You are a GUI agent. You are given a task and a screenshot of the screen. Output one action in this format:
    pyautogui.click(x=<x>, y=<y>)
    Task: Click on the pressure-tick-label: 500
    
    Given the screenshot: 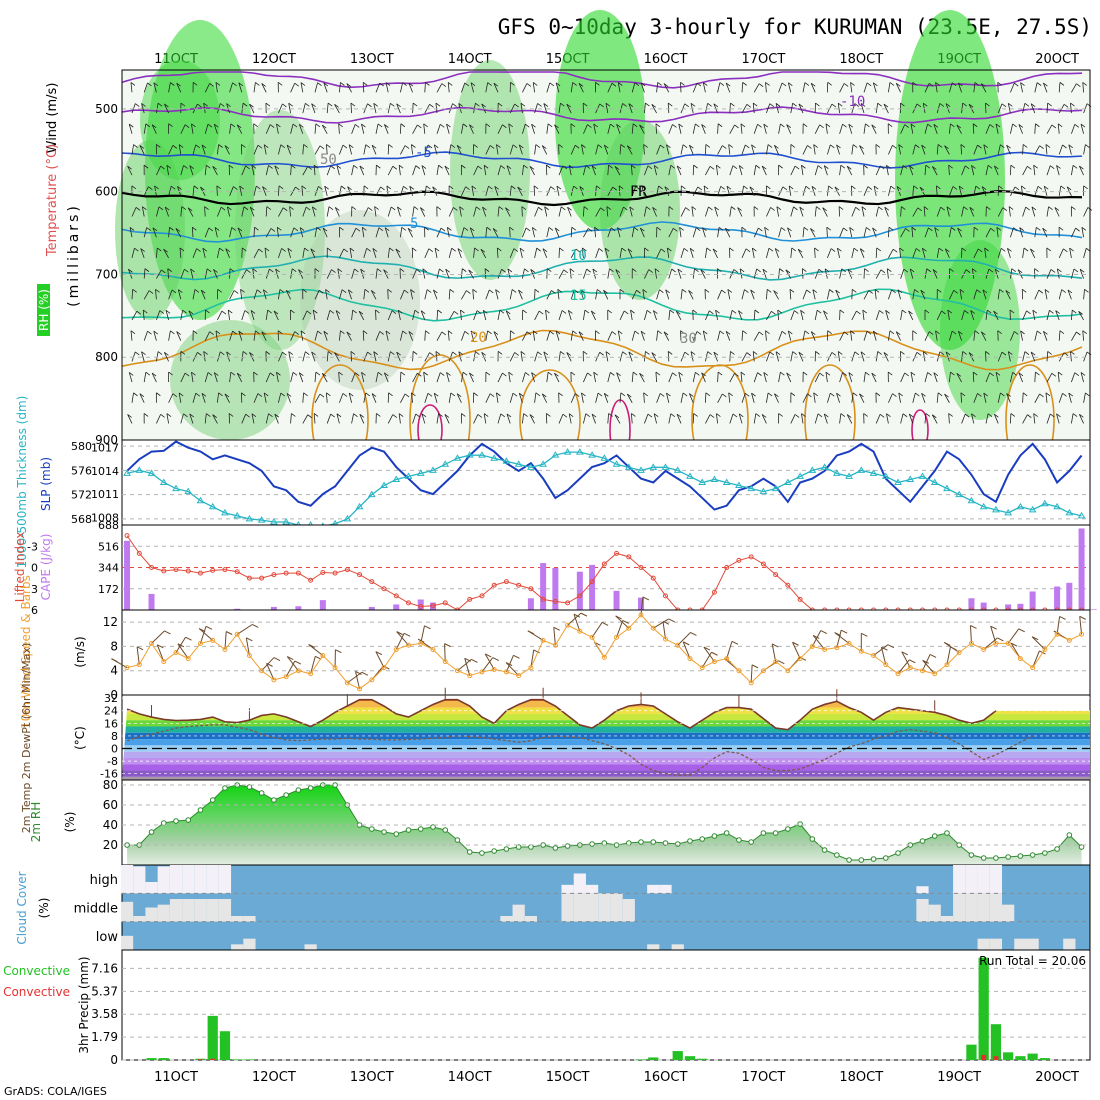 What is the action you would take?
    pyautogui.click(x=106, y=109)
    